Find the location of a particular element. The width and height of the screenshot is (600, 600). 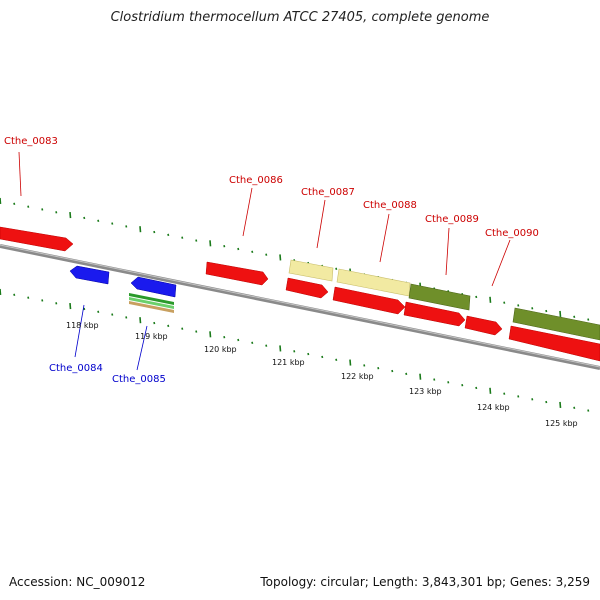

gene-label-cthe-0083: Cthe_0083 is located at coordinates (31, 141).